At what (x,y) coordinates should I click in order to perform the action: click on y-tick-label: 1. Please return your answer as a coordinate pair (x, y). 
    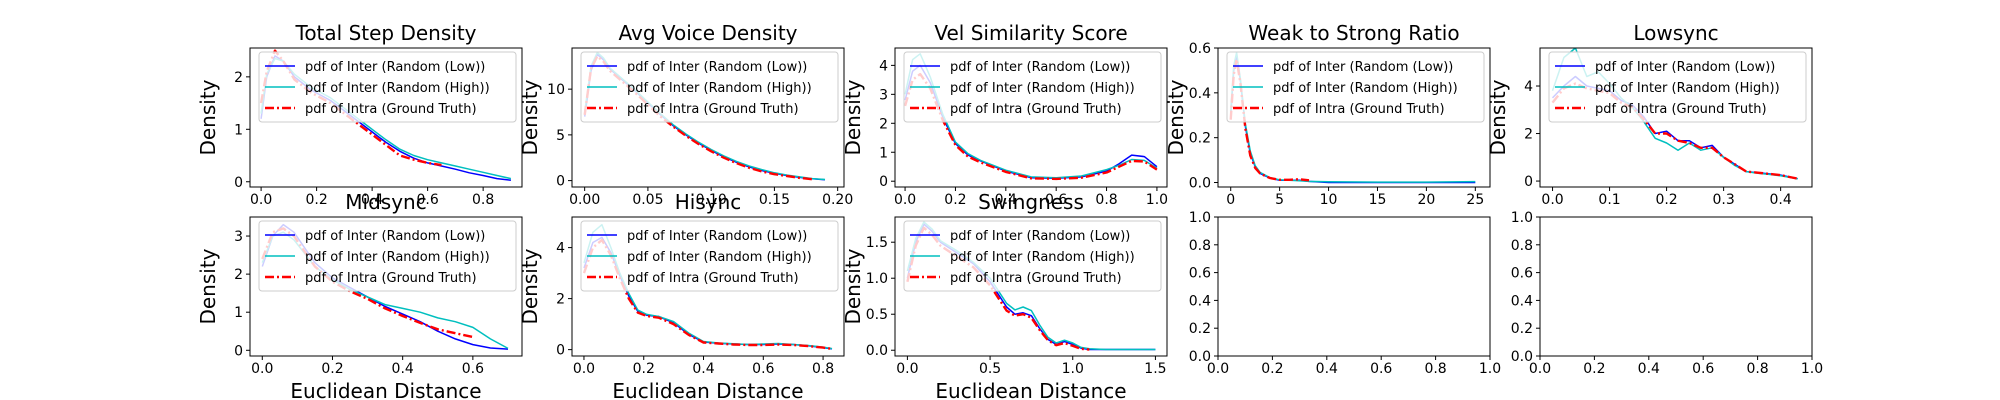
    Looking at the image, I should click on (238, 313).